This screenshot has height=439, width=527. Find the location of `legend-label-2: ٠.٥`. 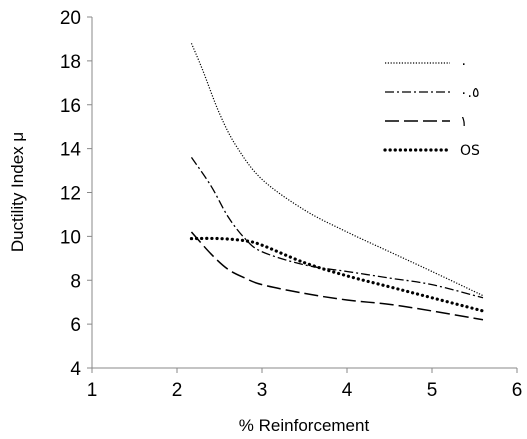

legend-label-2: ٠.٥ is located at coordinates (470, 93).